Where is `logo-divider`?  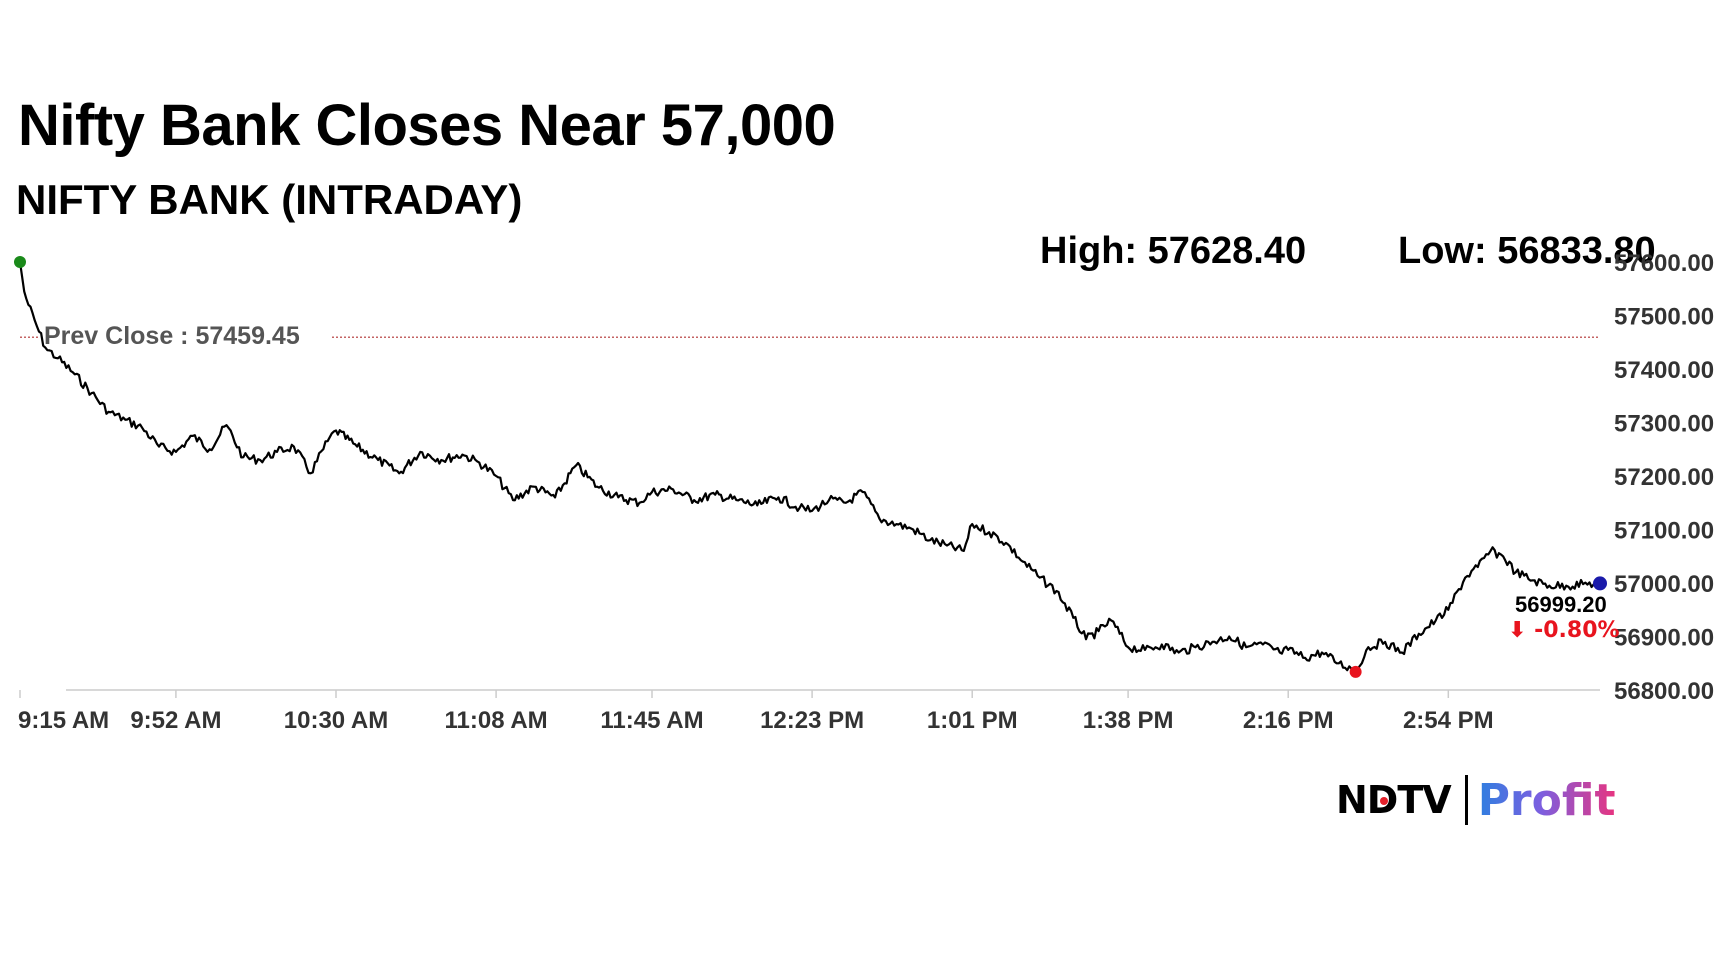
logo-divider is located at coordinates (1466, 800).